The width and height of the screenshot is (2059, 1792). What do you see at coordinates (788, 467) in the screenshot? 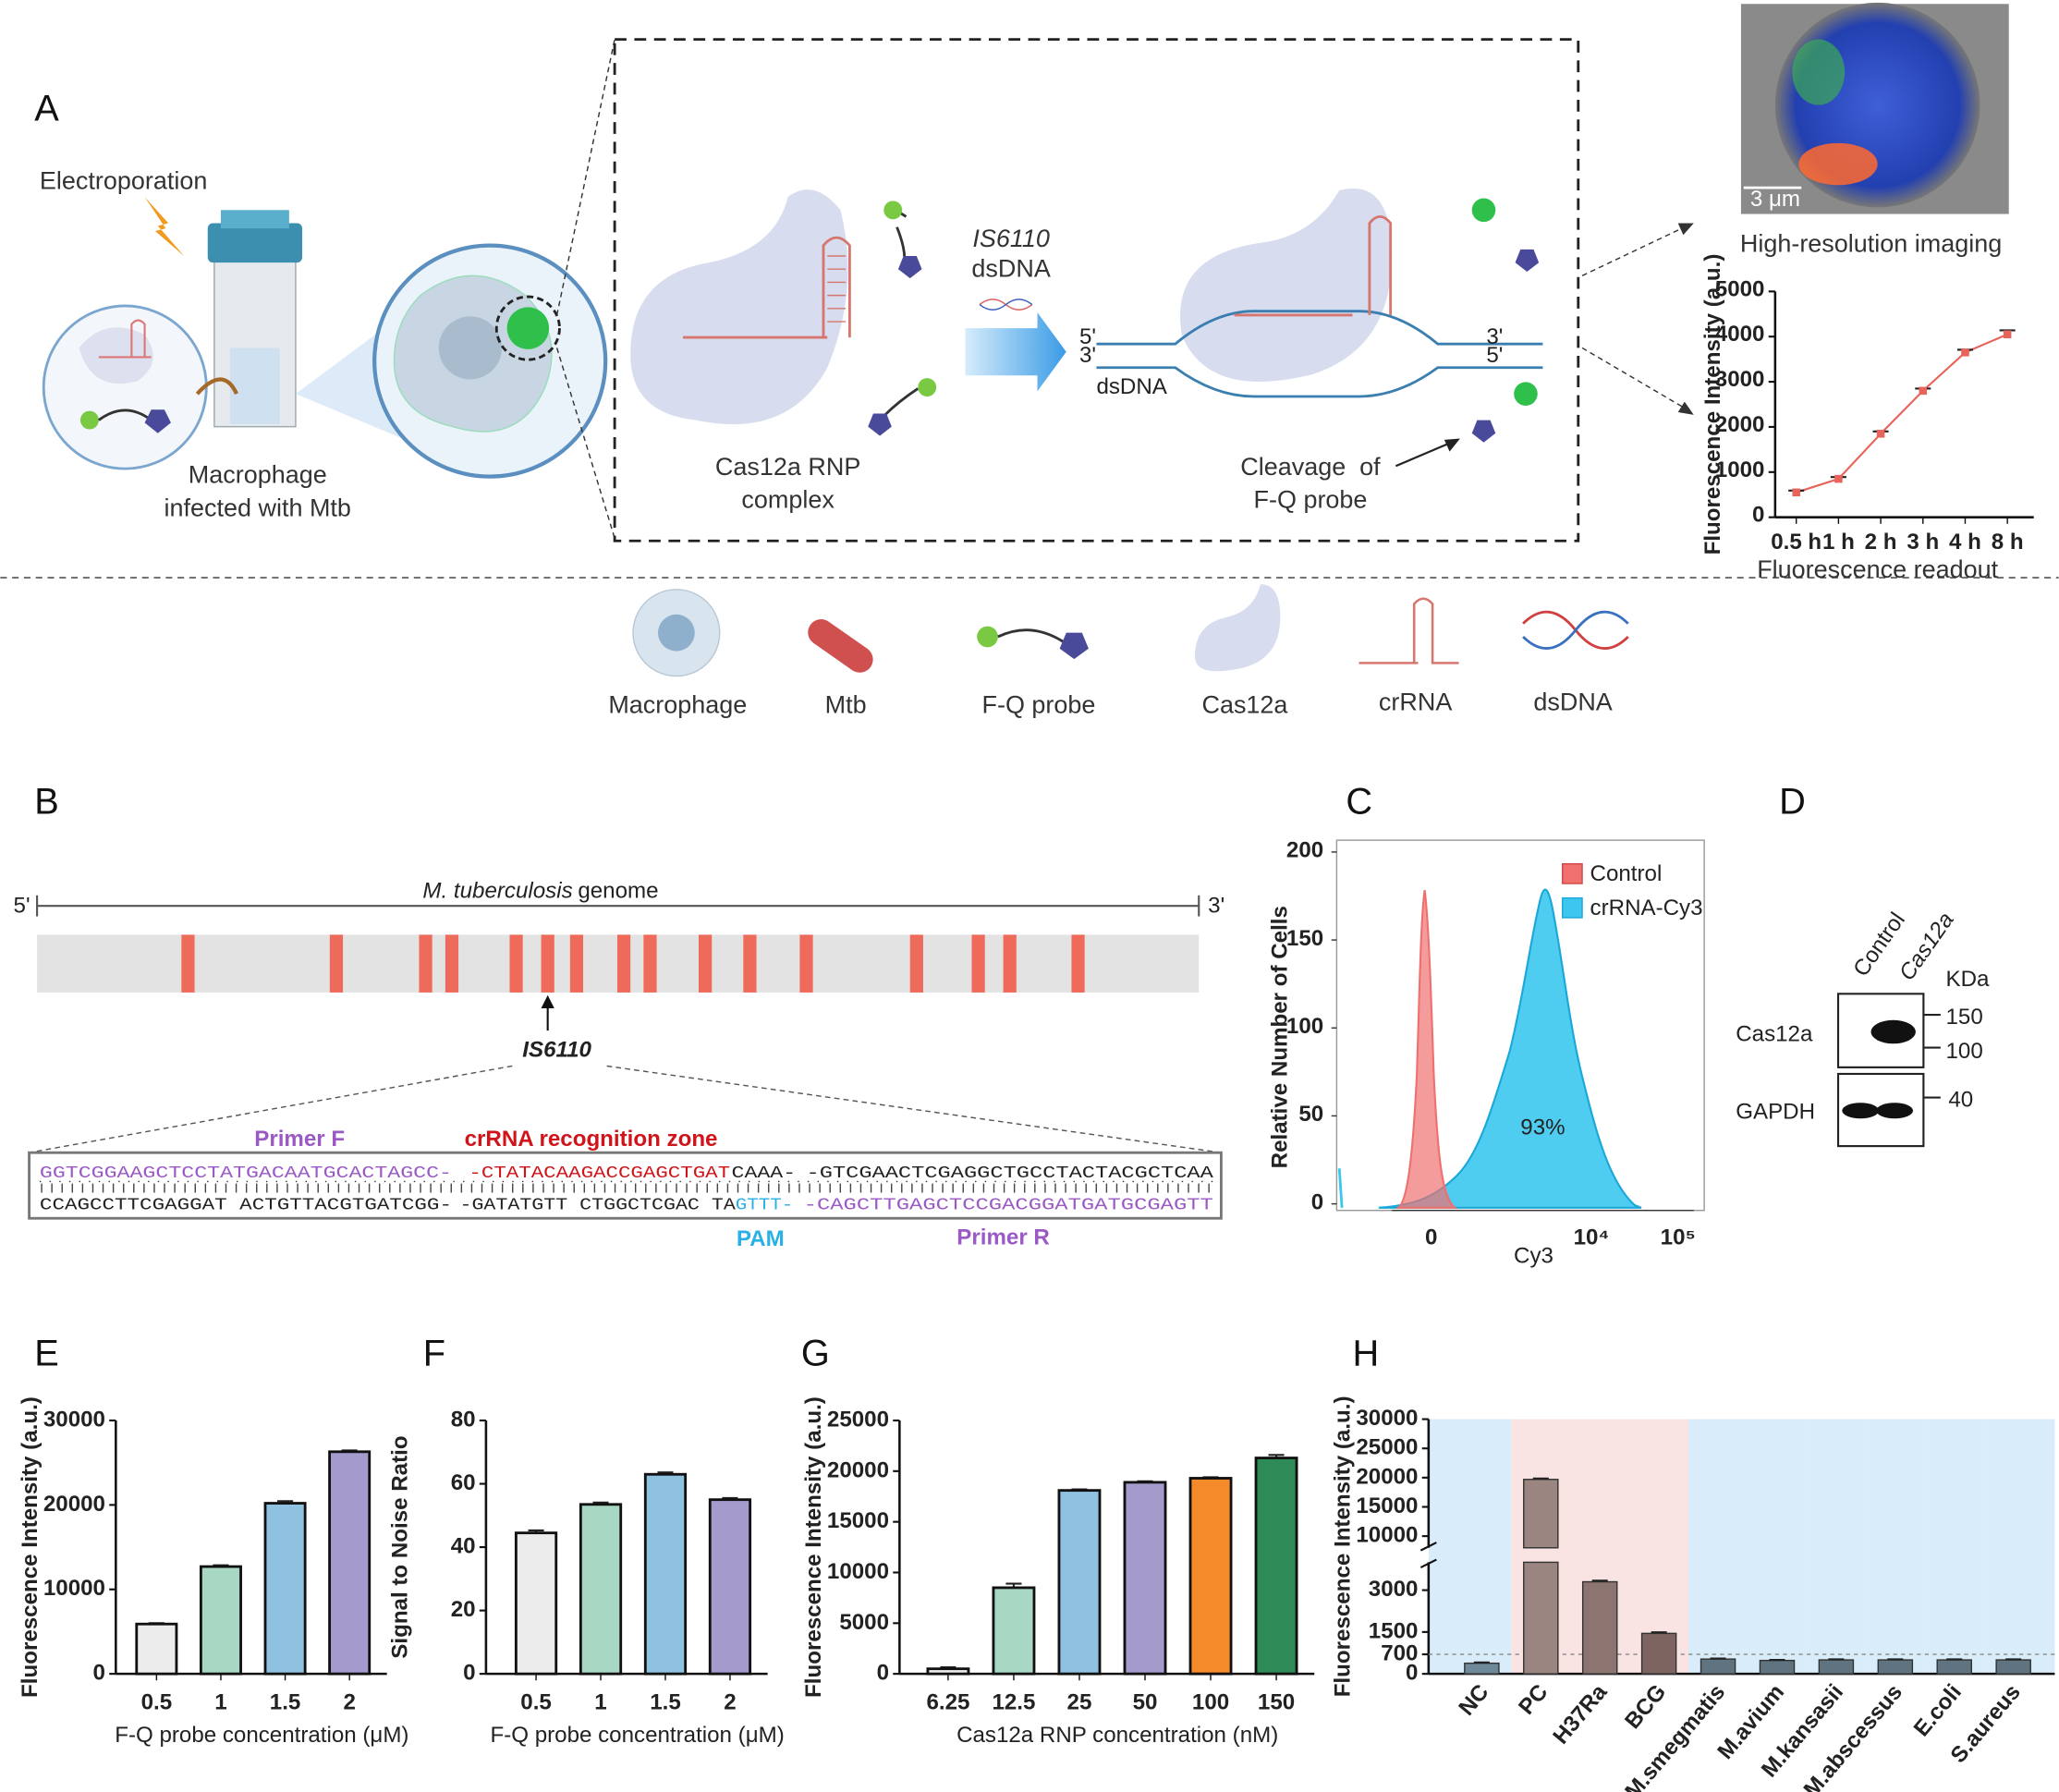
I see `caption: Cas12a RNP` at bounding box center [788, 467].